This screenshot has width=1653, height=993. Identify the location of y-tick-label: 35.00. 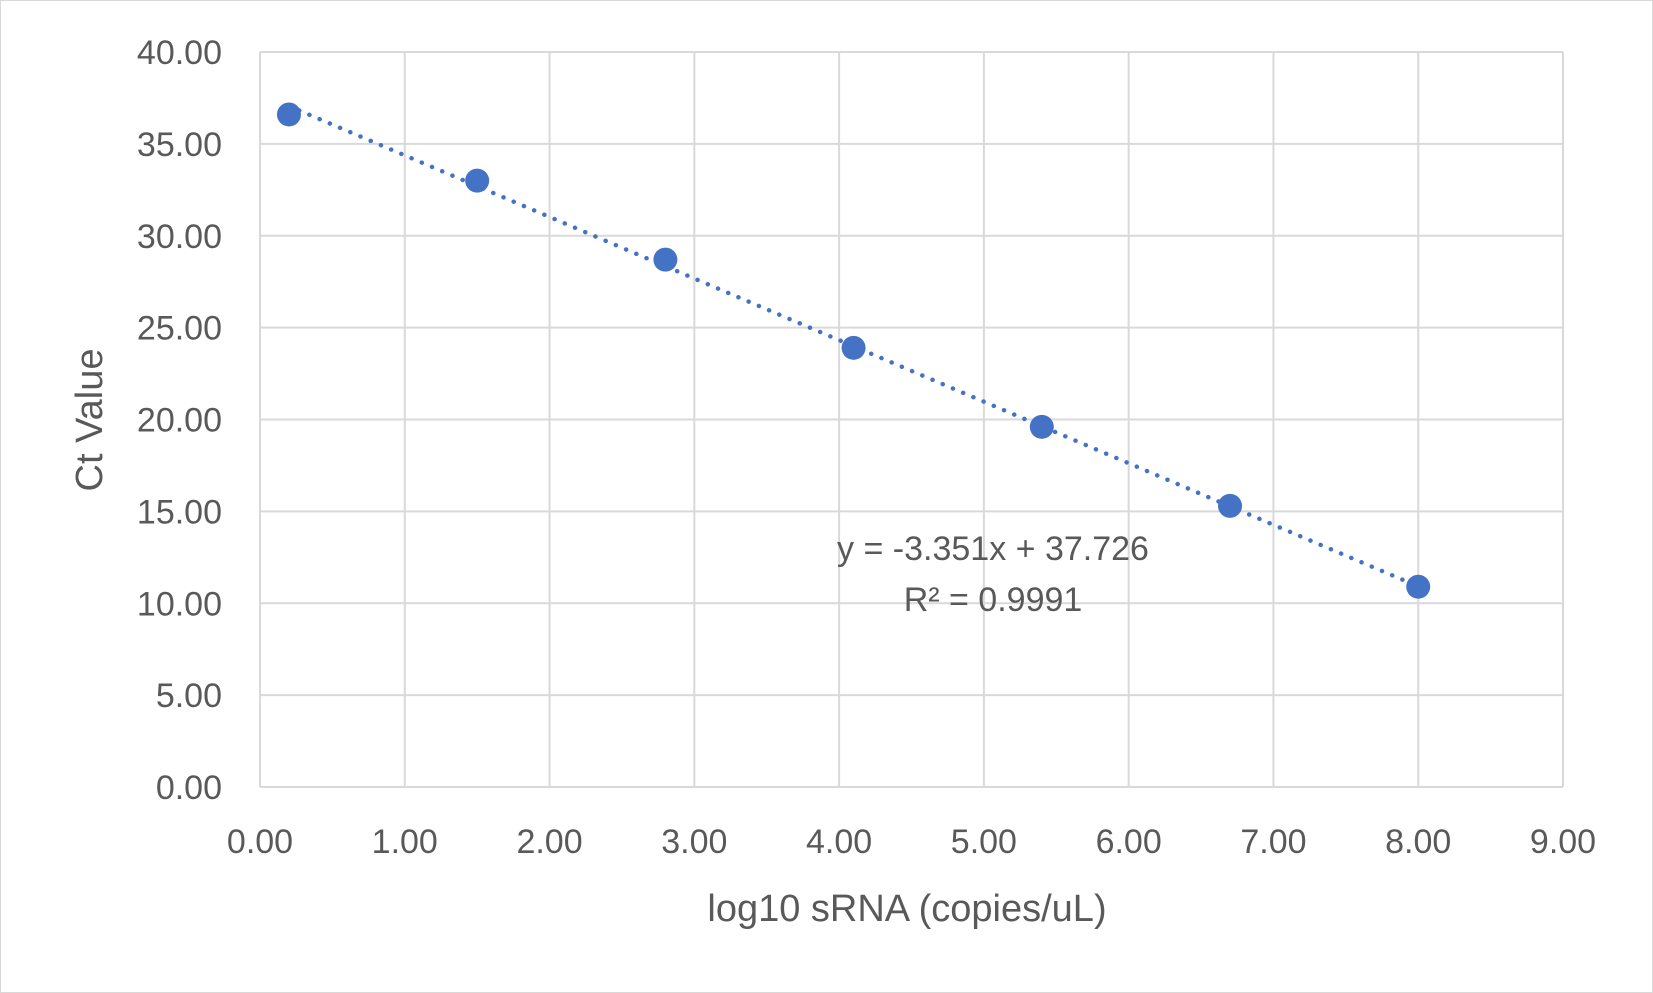
(179, 145).